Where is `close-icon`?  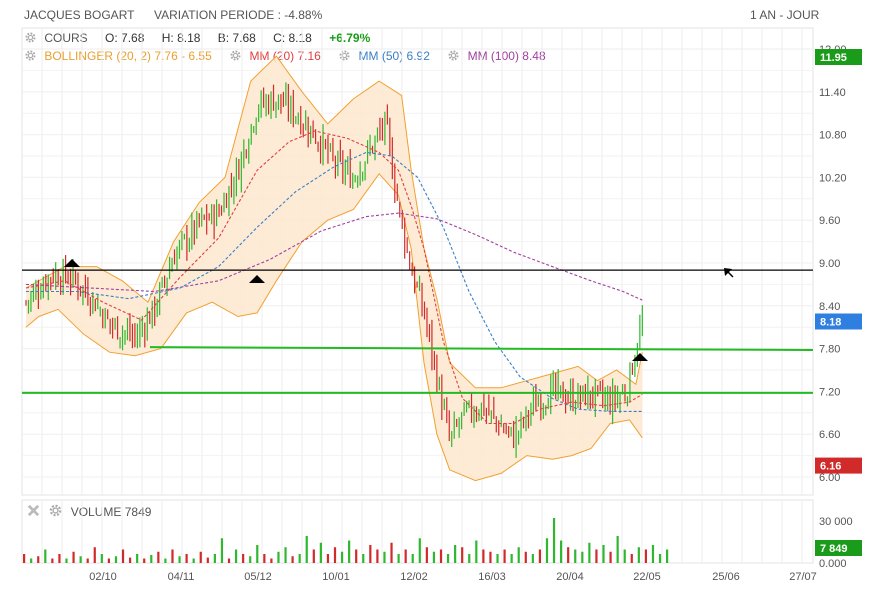 close-icon is located at coordinates (33, 510).